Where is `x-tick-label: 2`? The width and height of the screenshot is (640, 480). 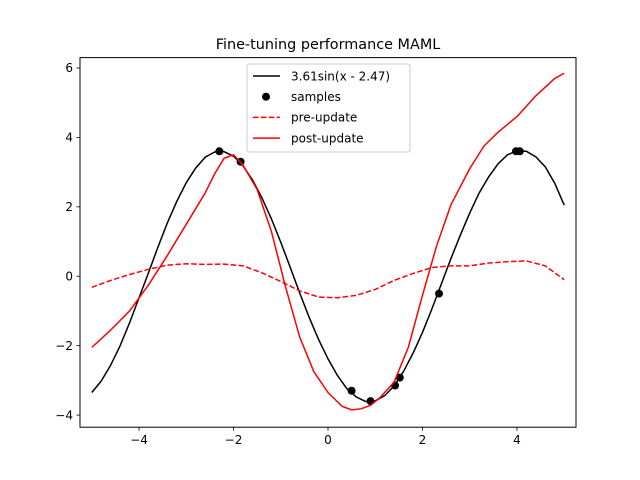 x-tick-label: 2 is located at coordinates (423, 440).